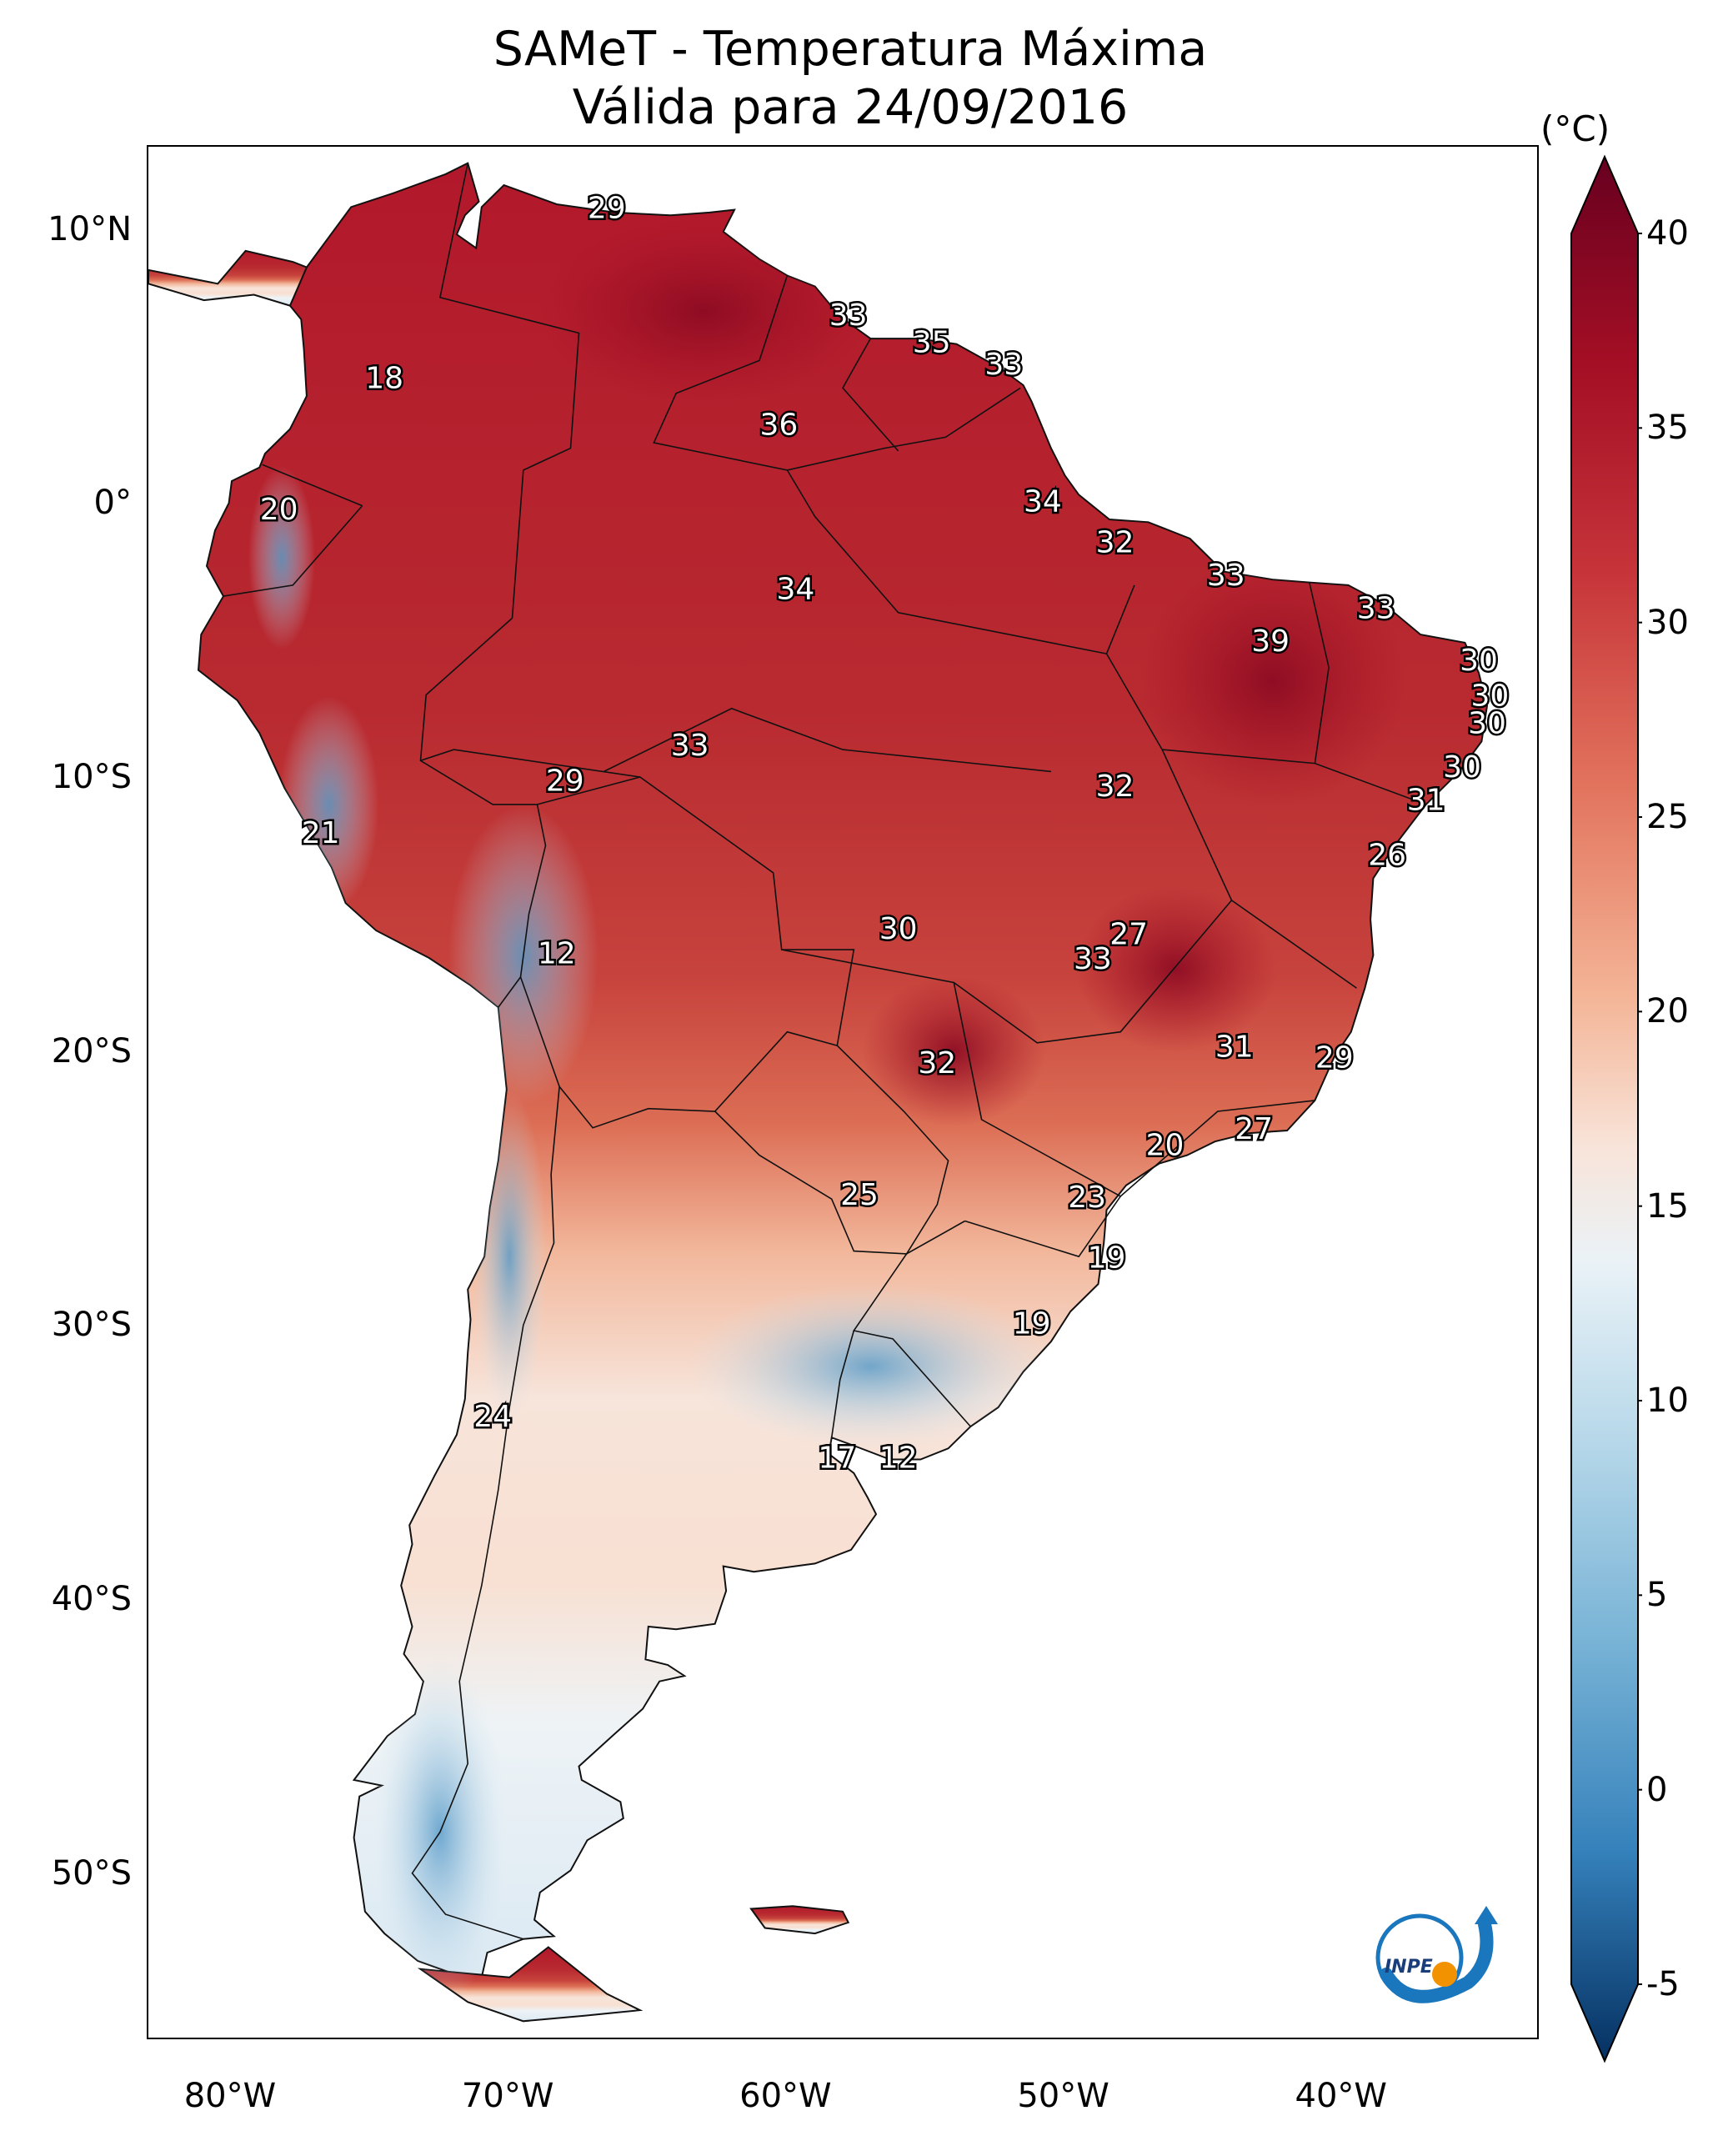 This screenshot has height=2156, width=1723. Describe the element at coordinates (90, 228) in the screenshot. I see `lat-label-10n: 10°N` at that location.